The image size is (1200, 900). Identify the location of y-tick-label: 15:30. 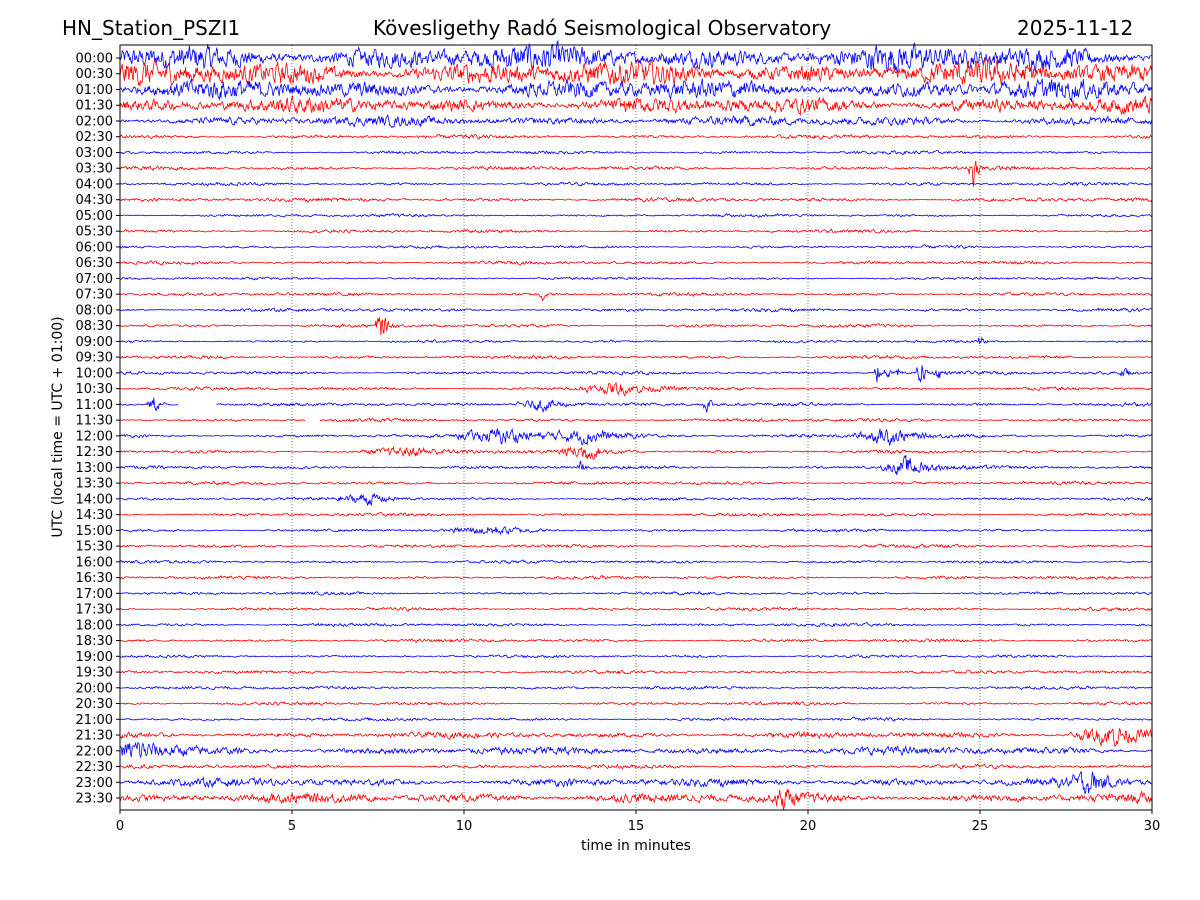
(94, 547).